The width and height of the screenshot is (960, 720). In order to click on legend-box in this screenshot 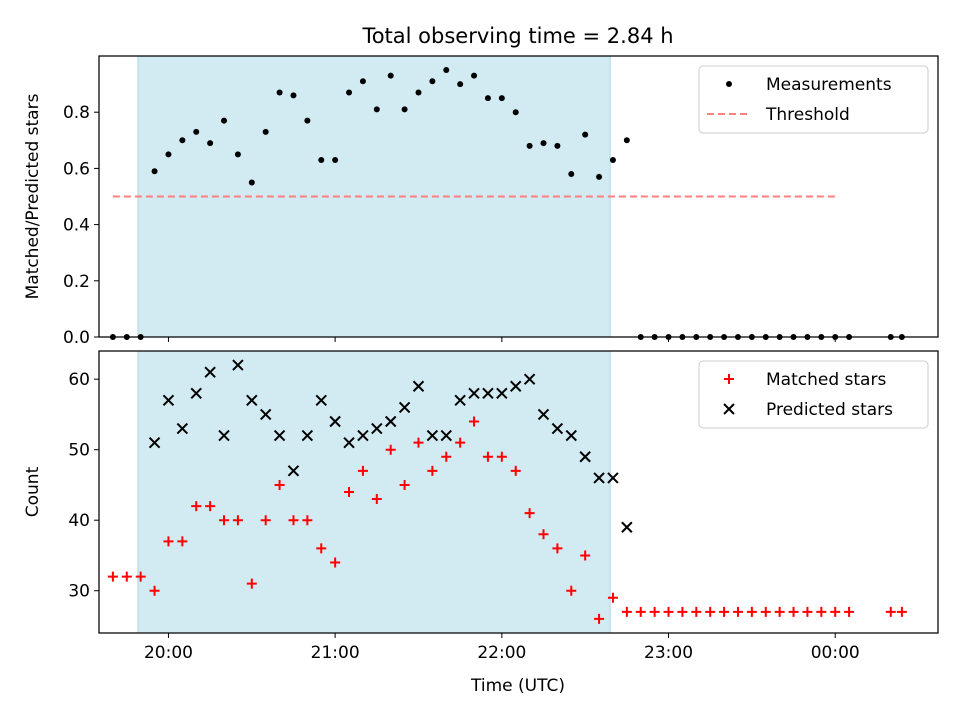, I will do `click(813, 394)`.